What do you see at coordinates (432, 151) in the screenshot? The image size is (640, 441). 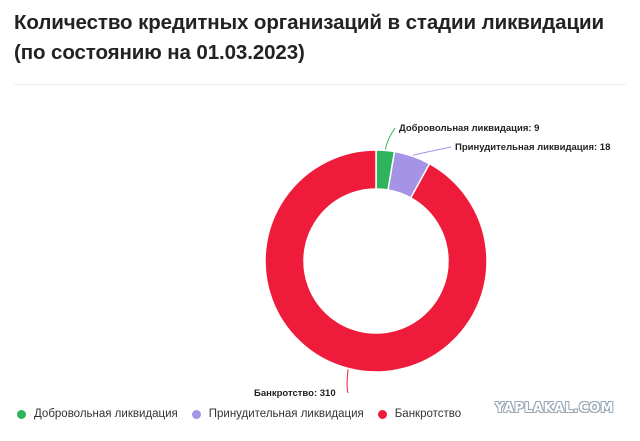 I see `leader-line-forced` at bounding box center [432, 151].